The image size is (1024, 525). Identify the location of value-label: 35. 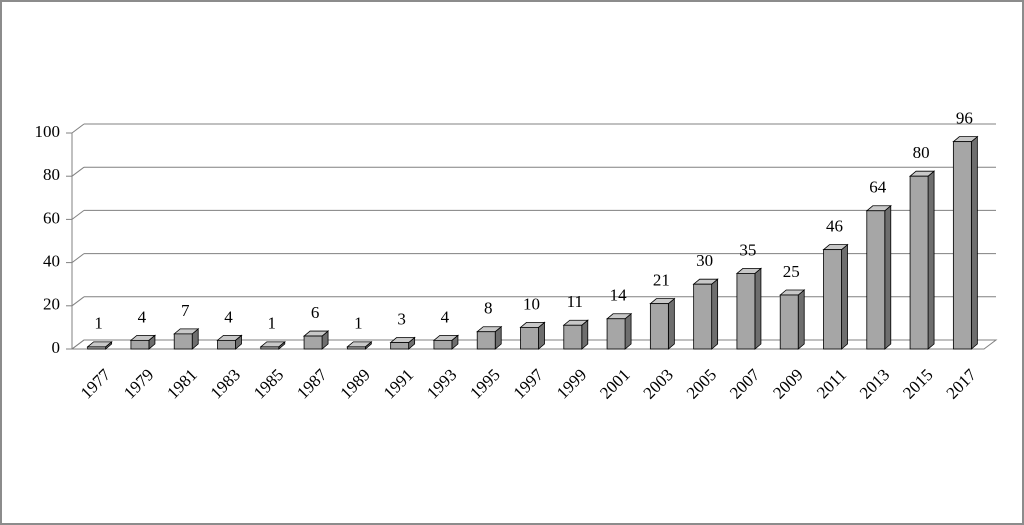
(747, 249).